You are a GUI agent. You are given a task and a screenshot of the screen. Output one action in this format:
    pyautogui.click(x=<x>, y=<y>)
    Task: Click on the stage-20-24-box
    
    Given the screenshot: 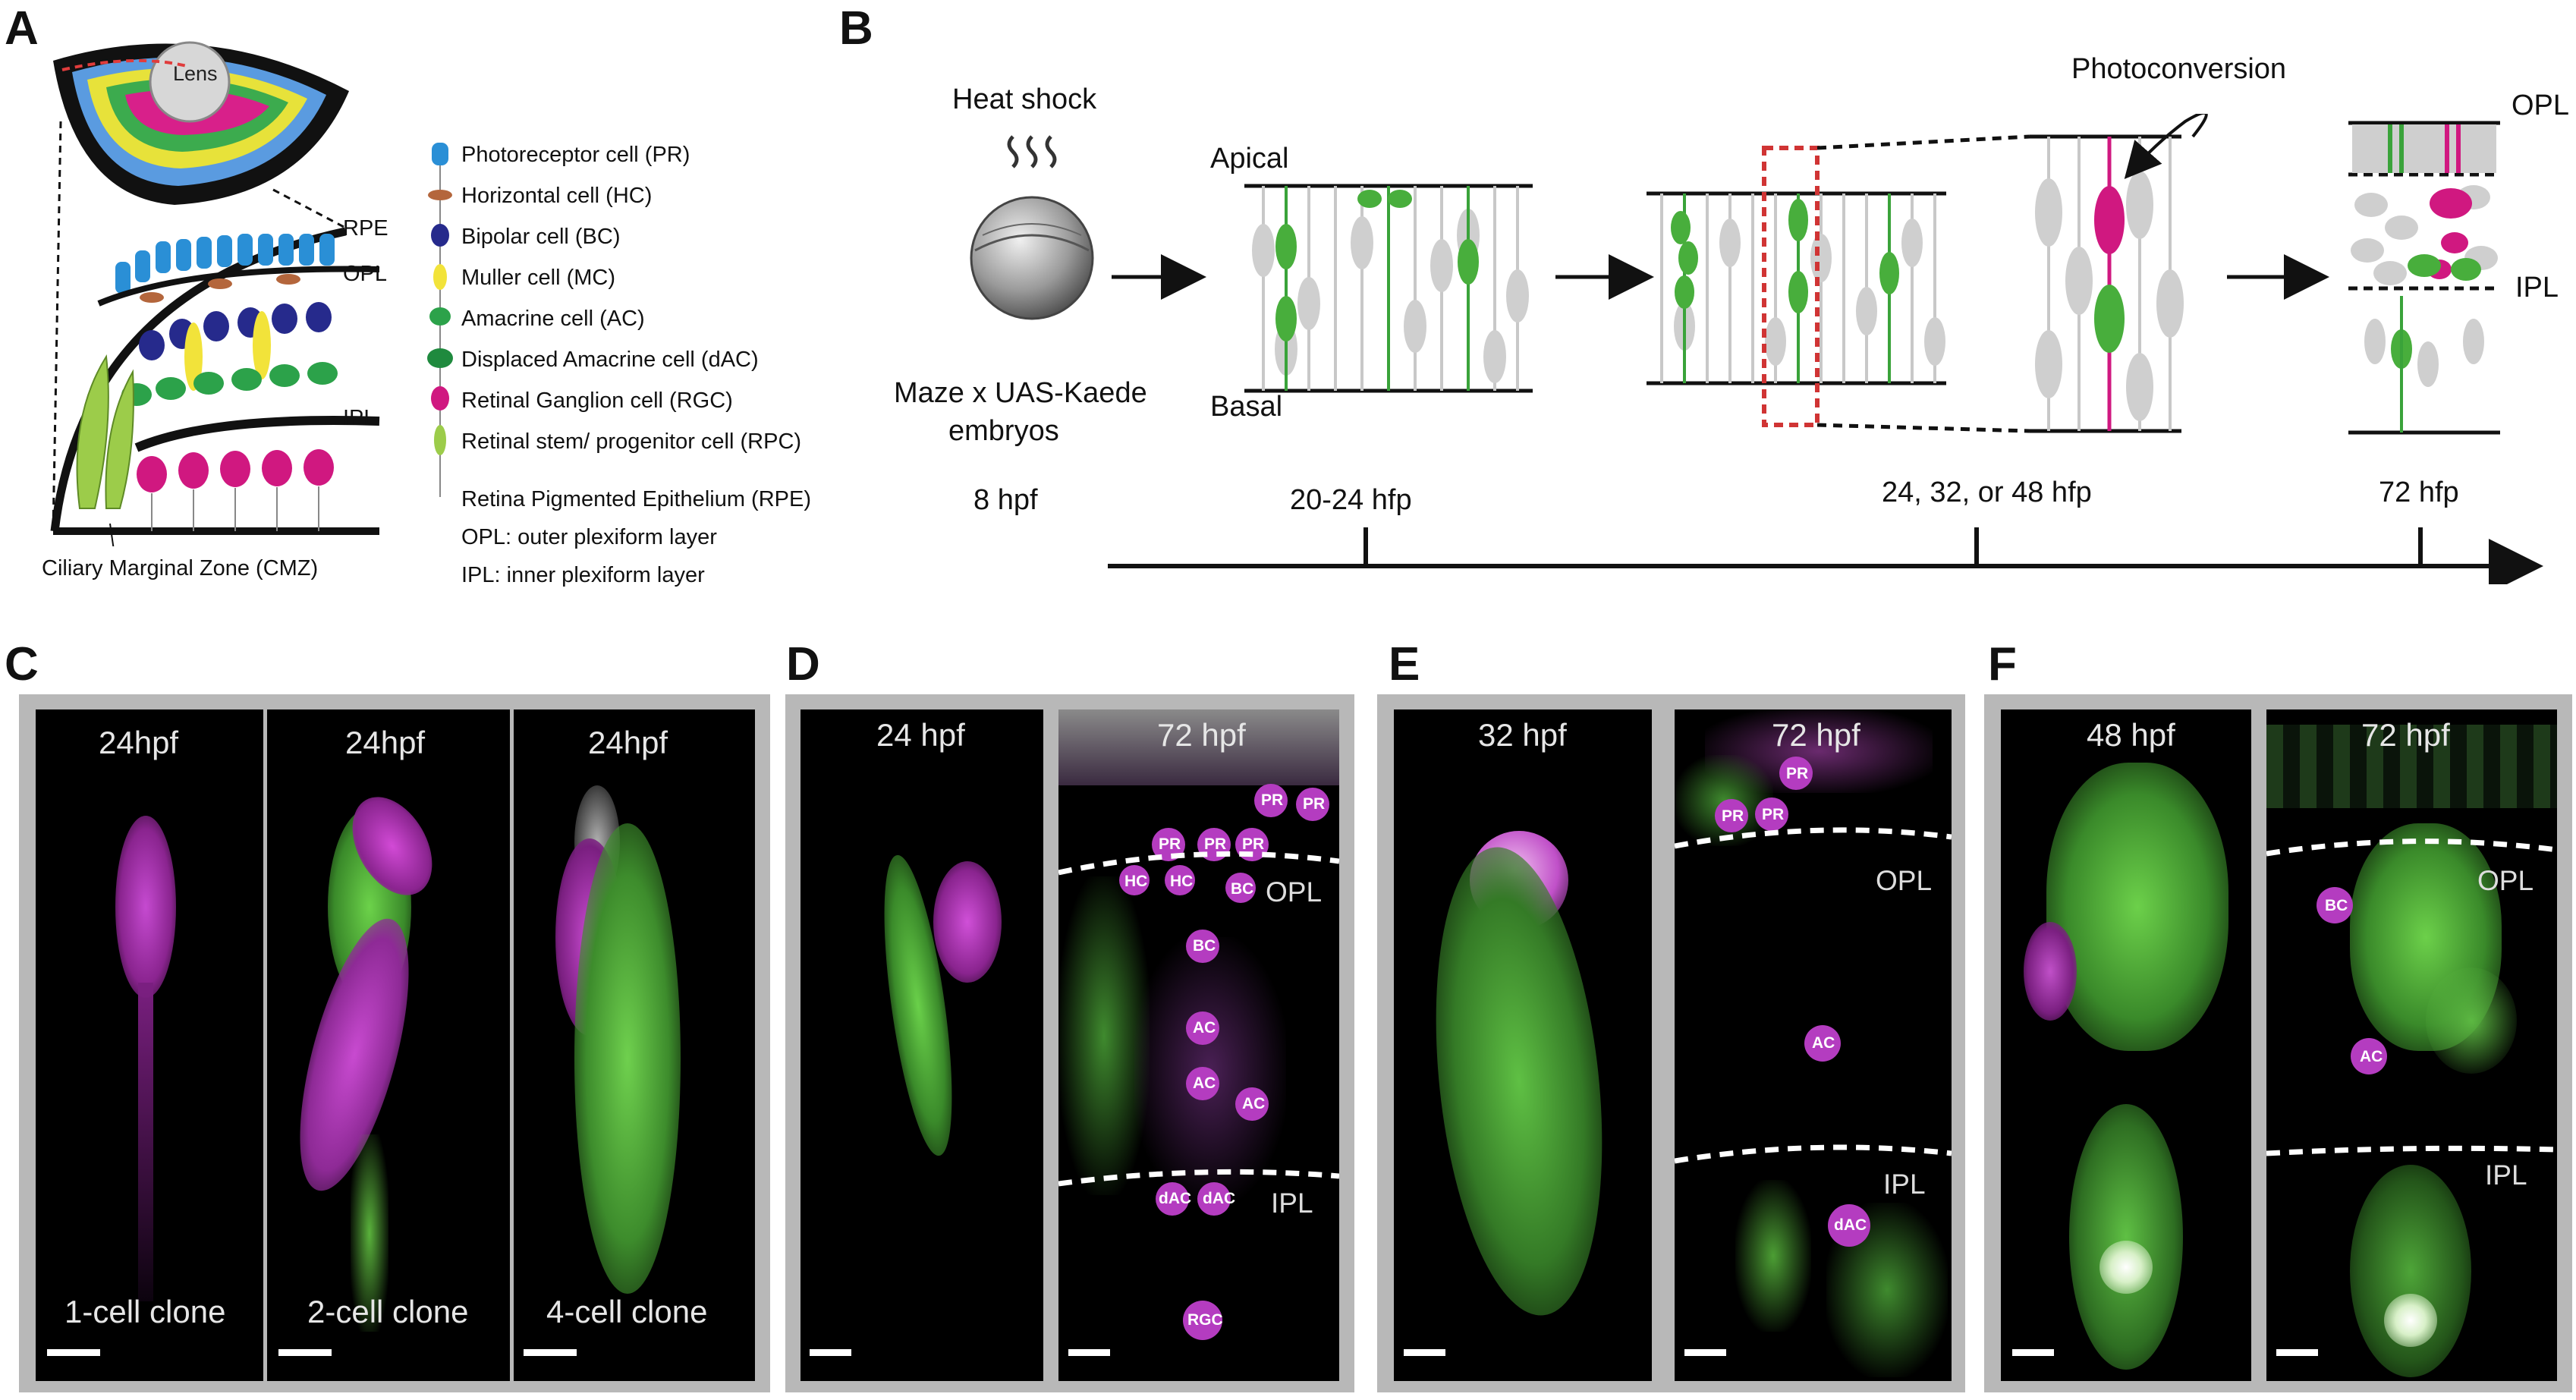 What is the action you would take?
    pyautogui.click(x=1388, y=288)
    